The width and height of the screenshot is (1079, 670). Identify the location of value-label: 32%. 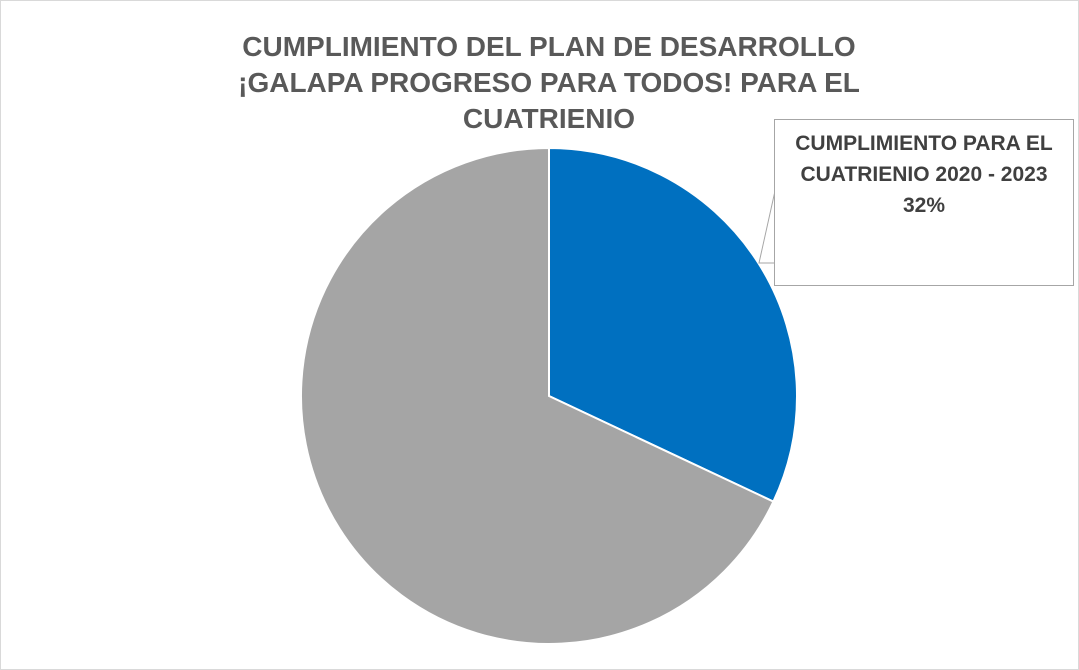
(924, 205).